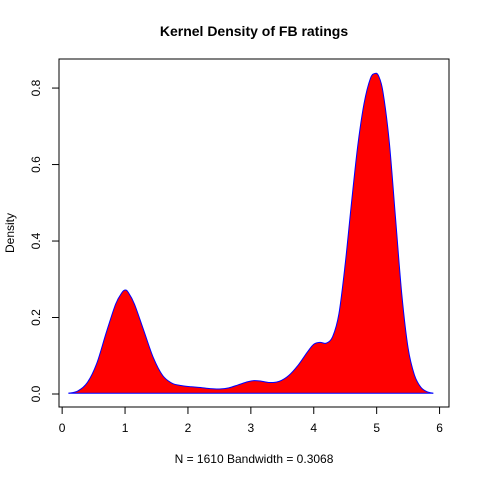 This screenshot has width=480, height=480. What do you see at coordinates (44, 240) in the screenshot?
I see `y-axis: 0.0 0.2 0.4 0.6 0.8` at bounding box center [44, 240].